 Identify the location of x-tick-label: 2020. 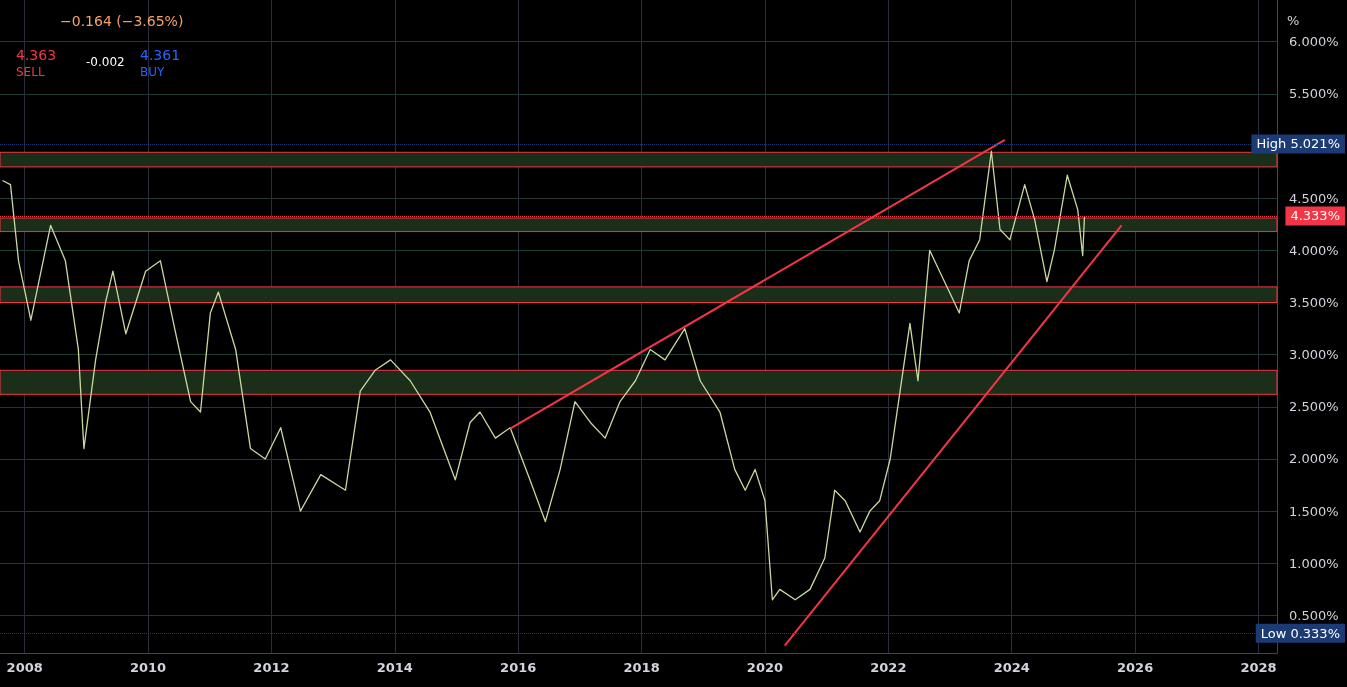
(765, 667).